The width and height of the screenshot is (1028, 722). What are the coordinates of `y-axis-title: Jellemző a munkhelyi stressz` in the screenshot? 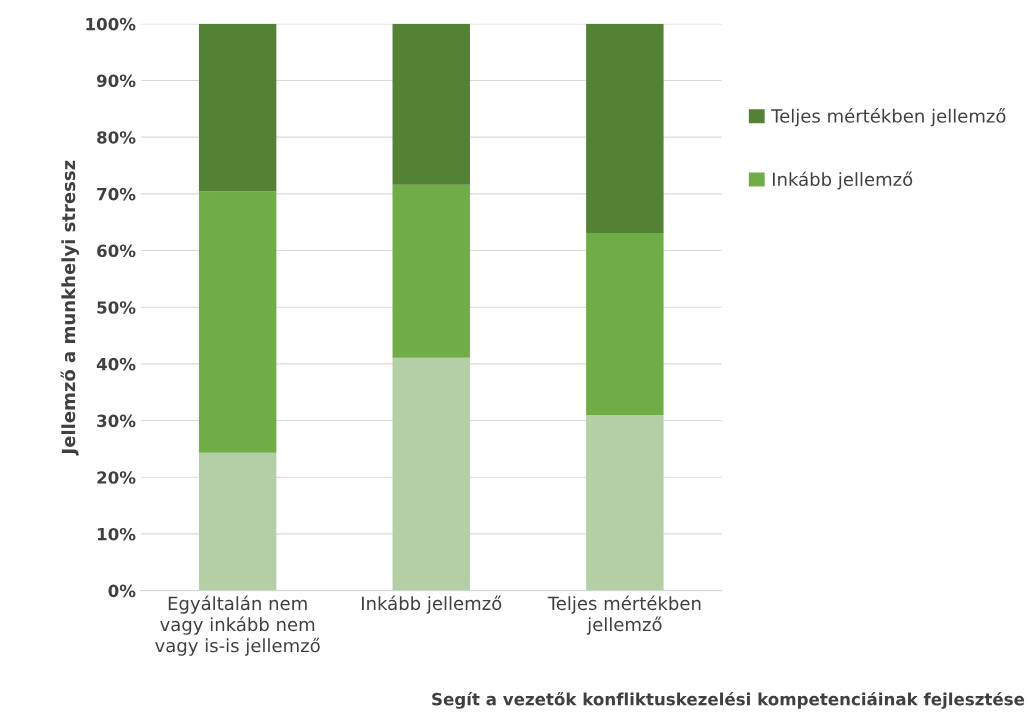 It's located at (69, 308).